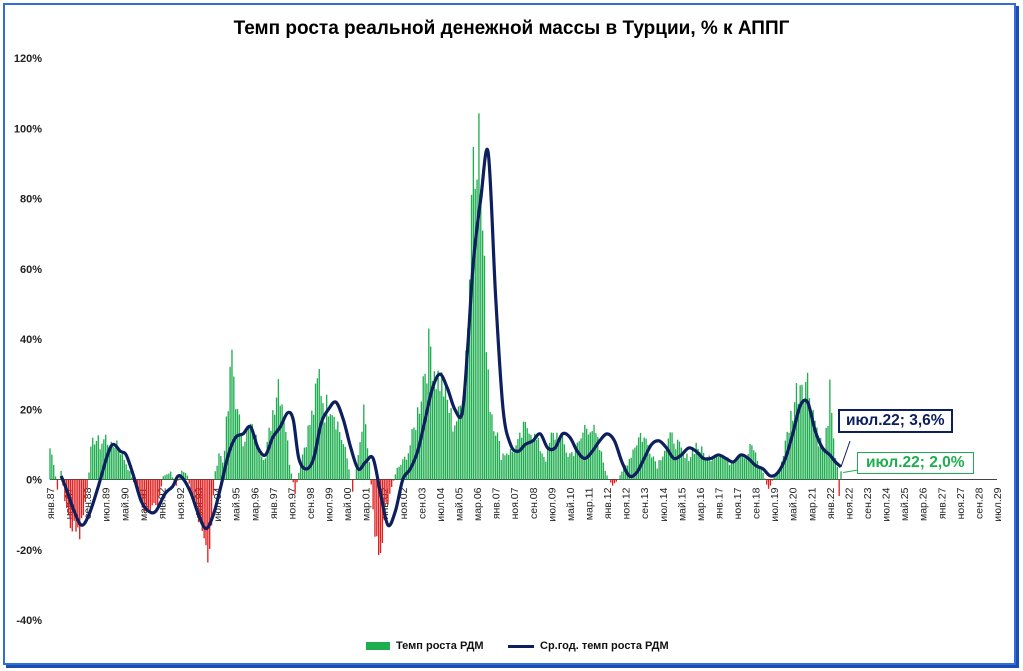 The height and width of the screenshot is (671, 1023). Describe the element at coordinates (961, 503) in the screenshot. I see `x-tick-label: ноя.27` at that location.